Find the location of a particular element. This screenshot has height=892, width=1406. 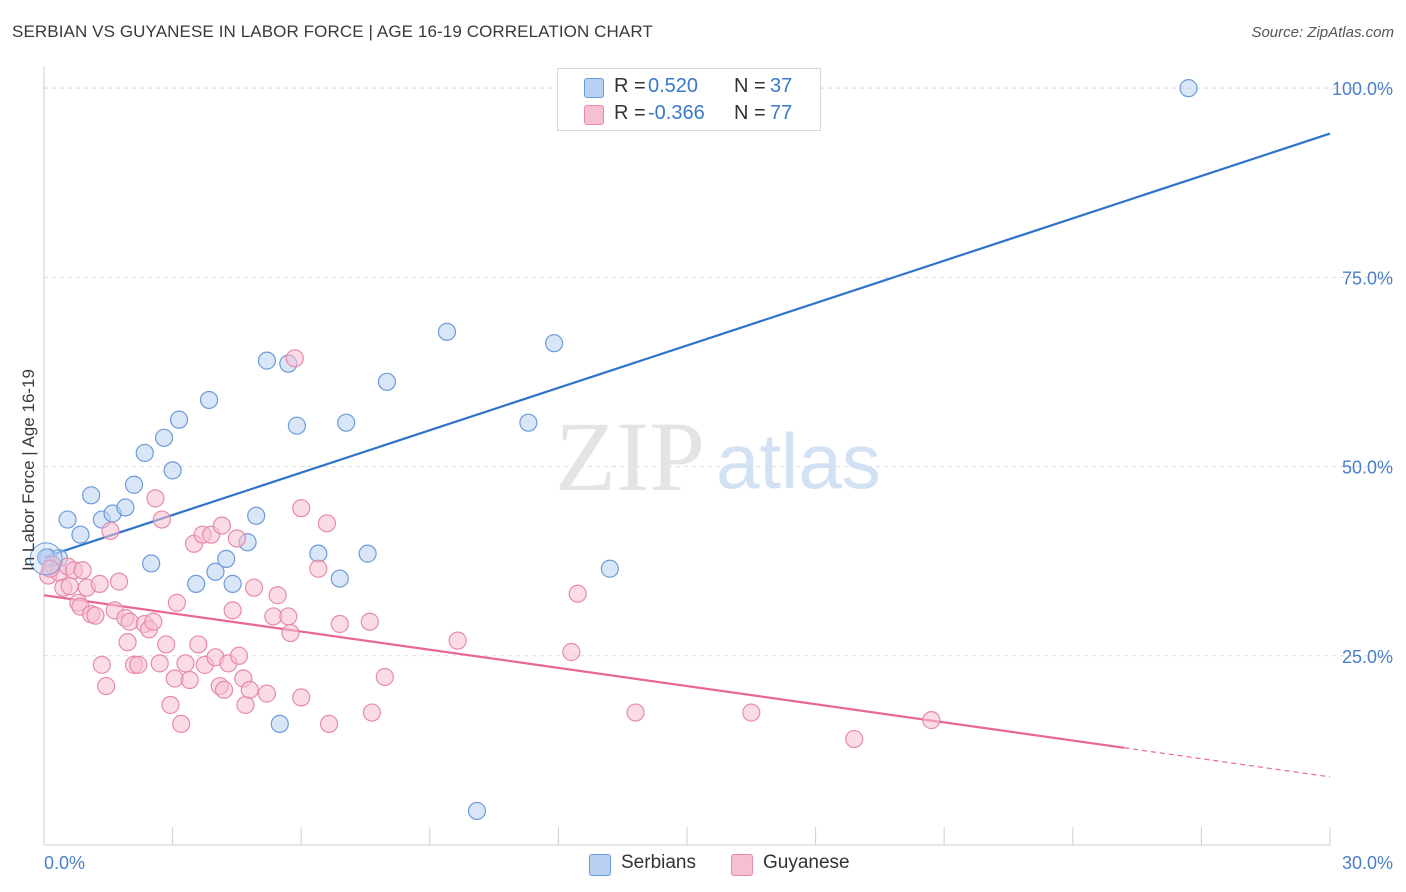

source-label: Source: ZipAtlas.com is located at coordinates (1322, 32).